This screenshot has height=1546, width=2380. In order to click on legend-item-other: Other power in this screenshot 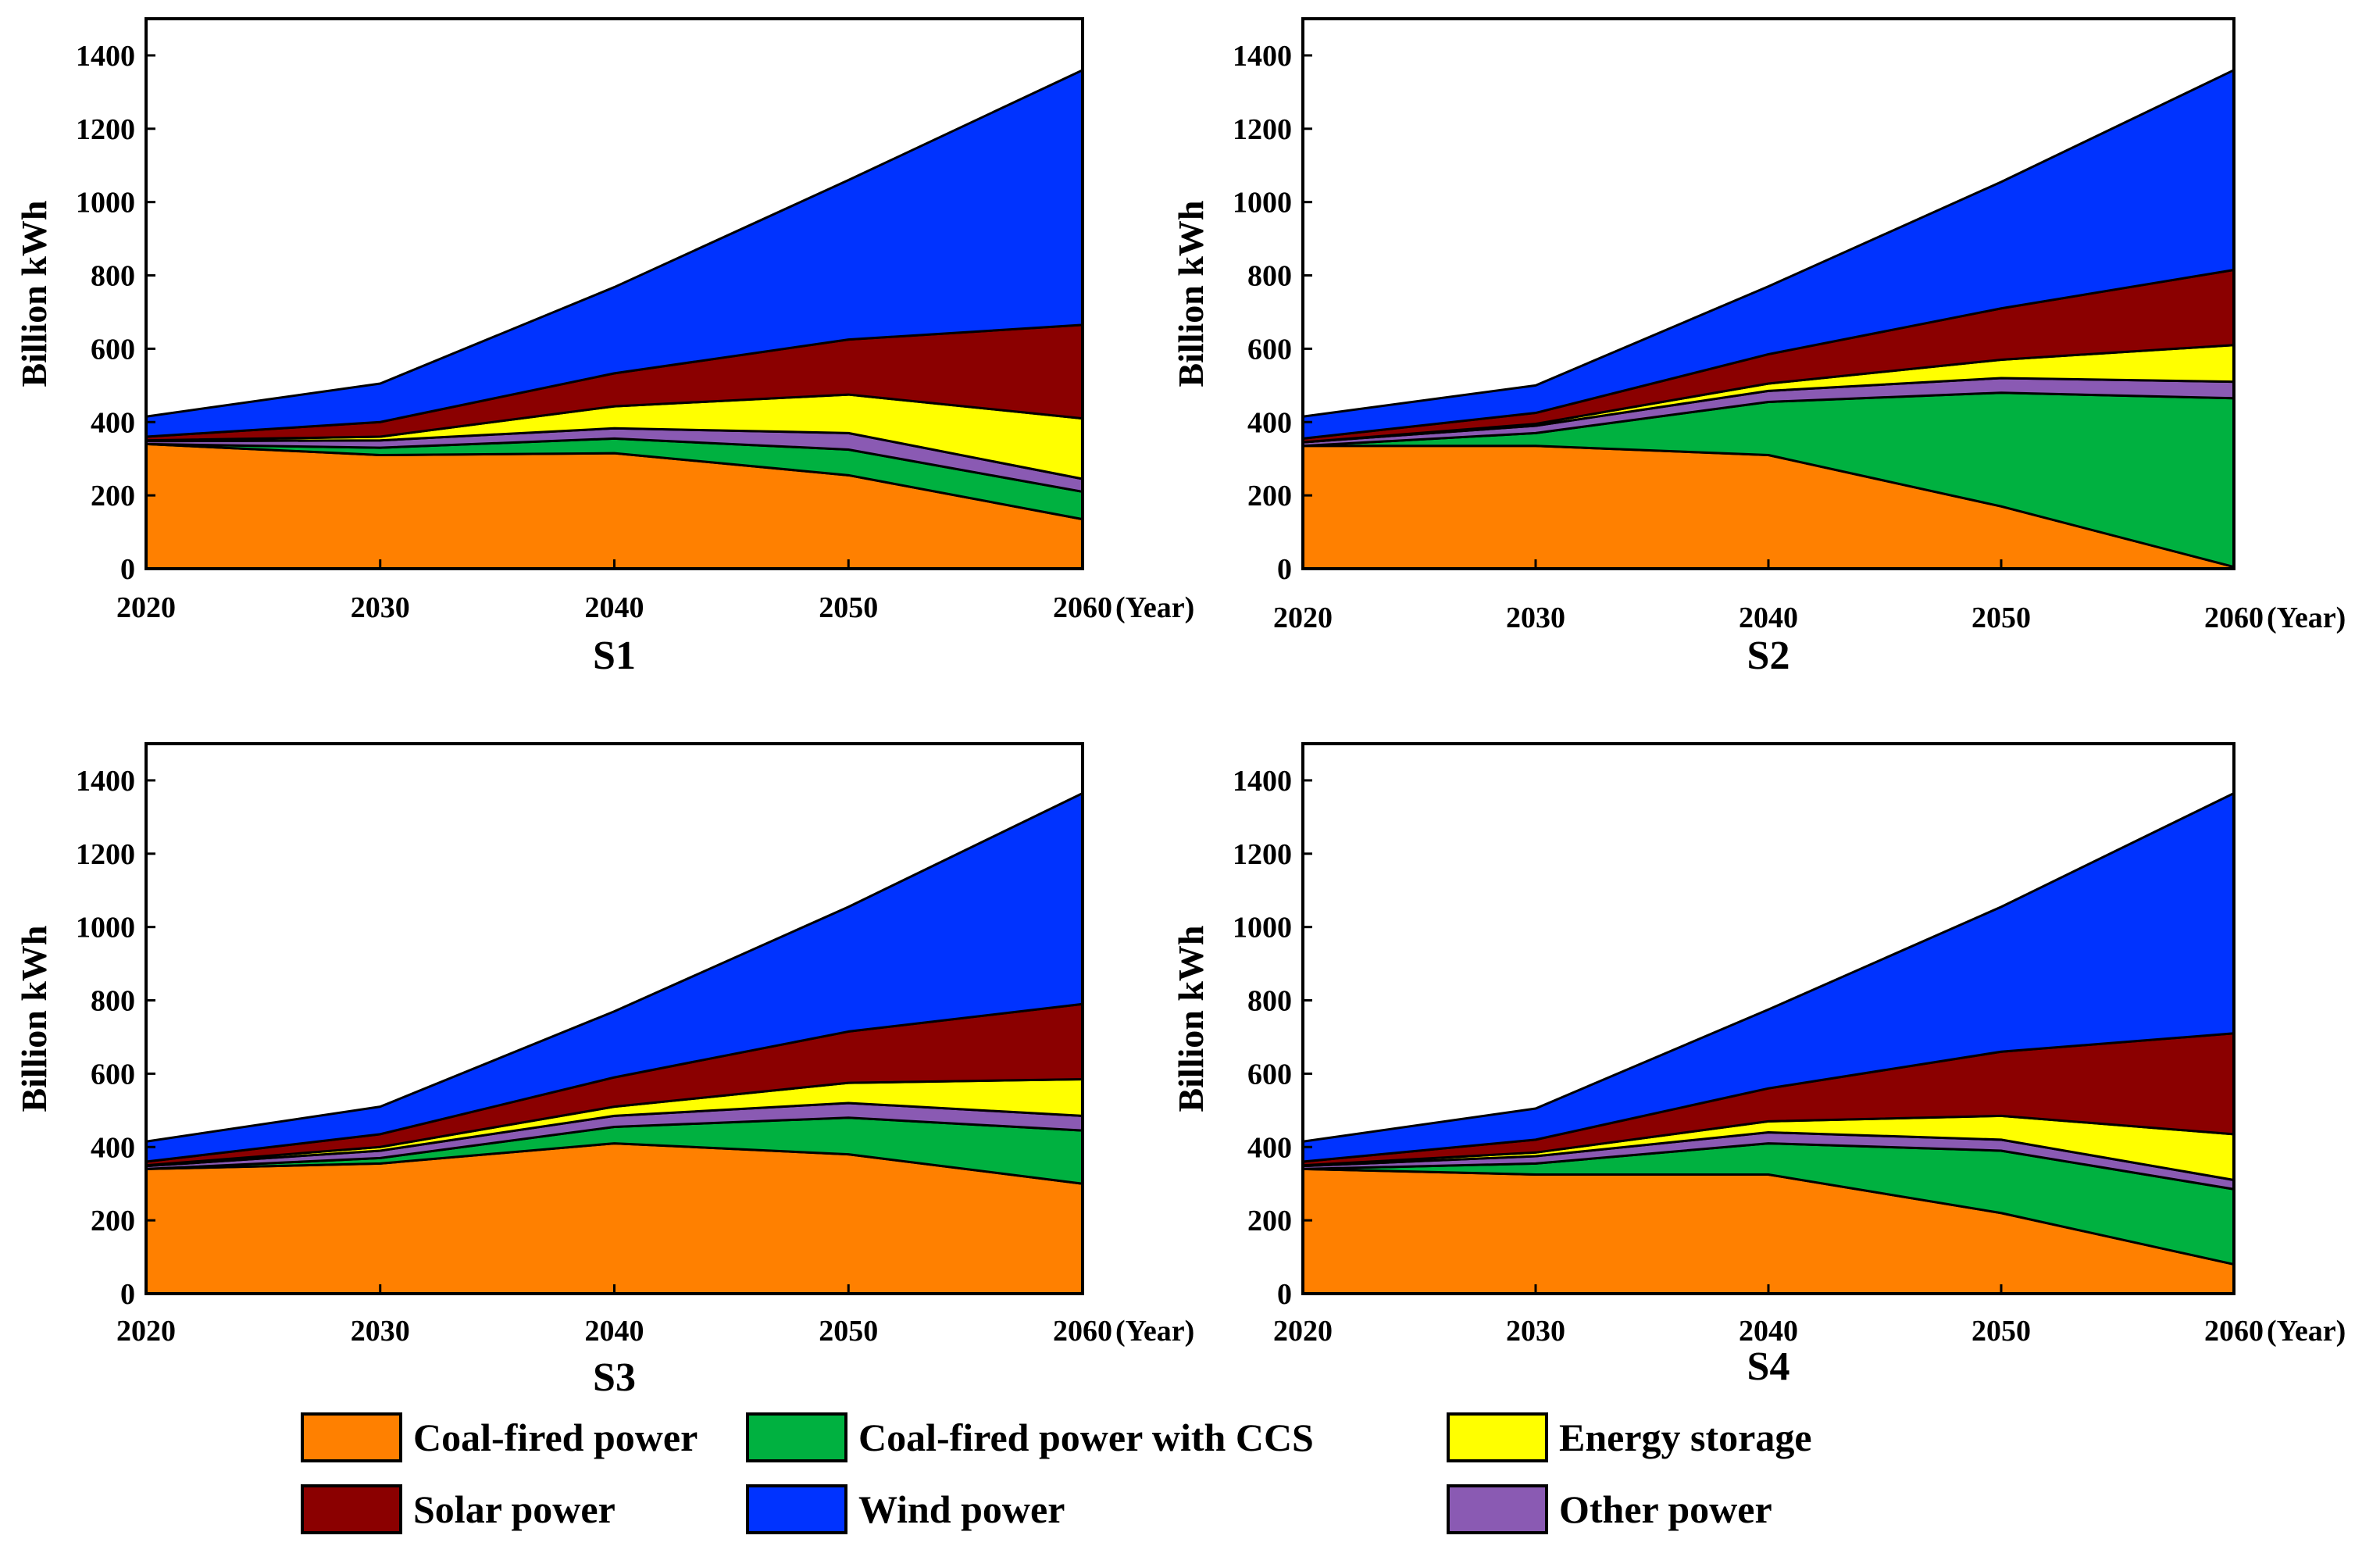, I will do `click(1609, 1509)`.